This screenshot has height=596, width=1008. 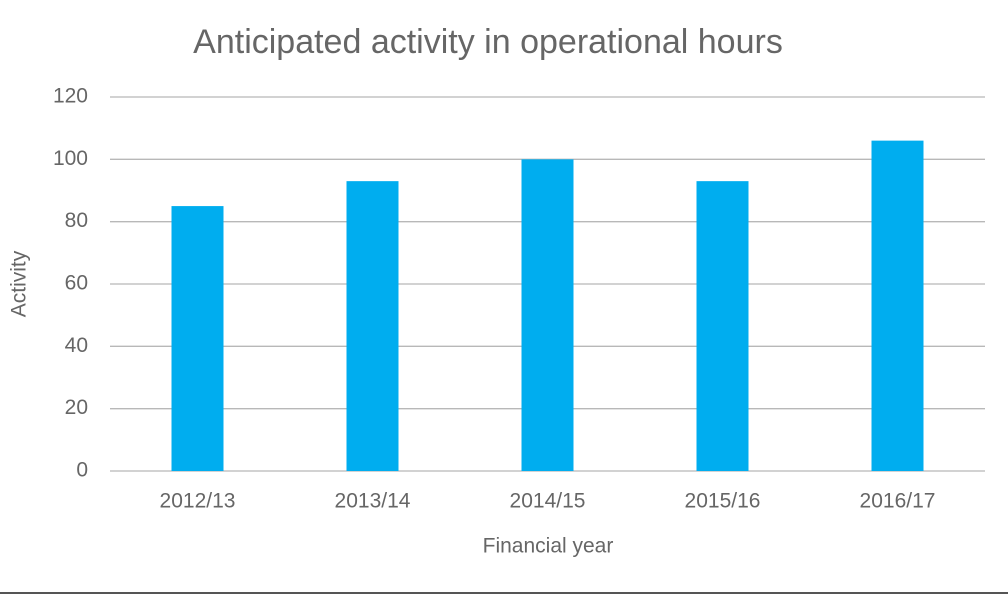 I want to click on y-tick-label: 120, so click(x=70, y=96).